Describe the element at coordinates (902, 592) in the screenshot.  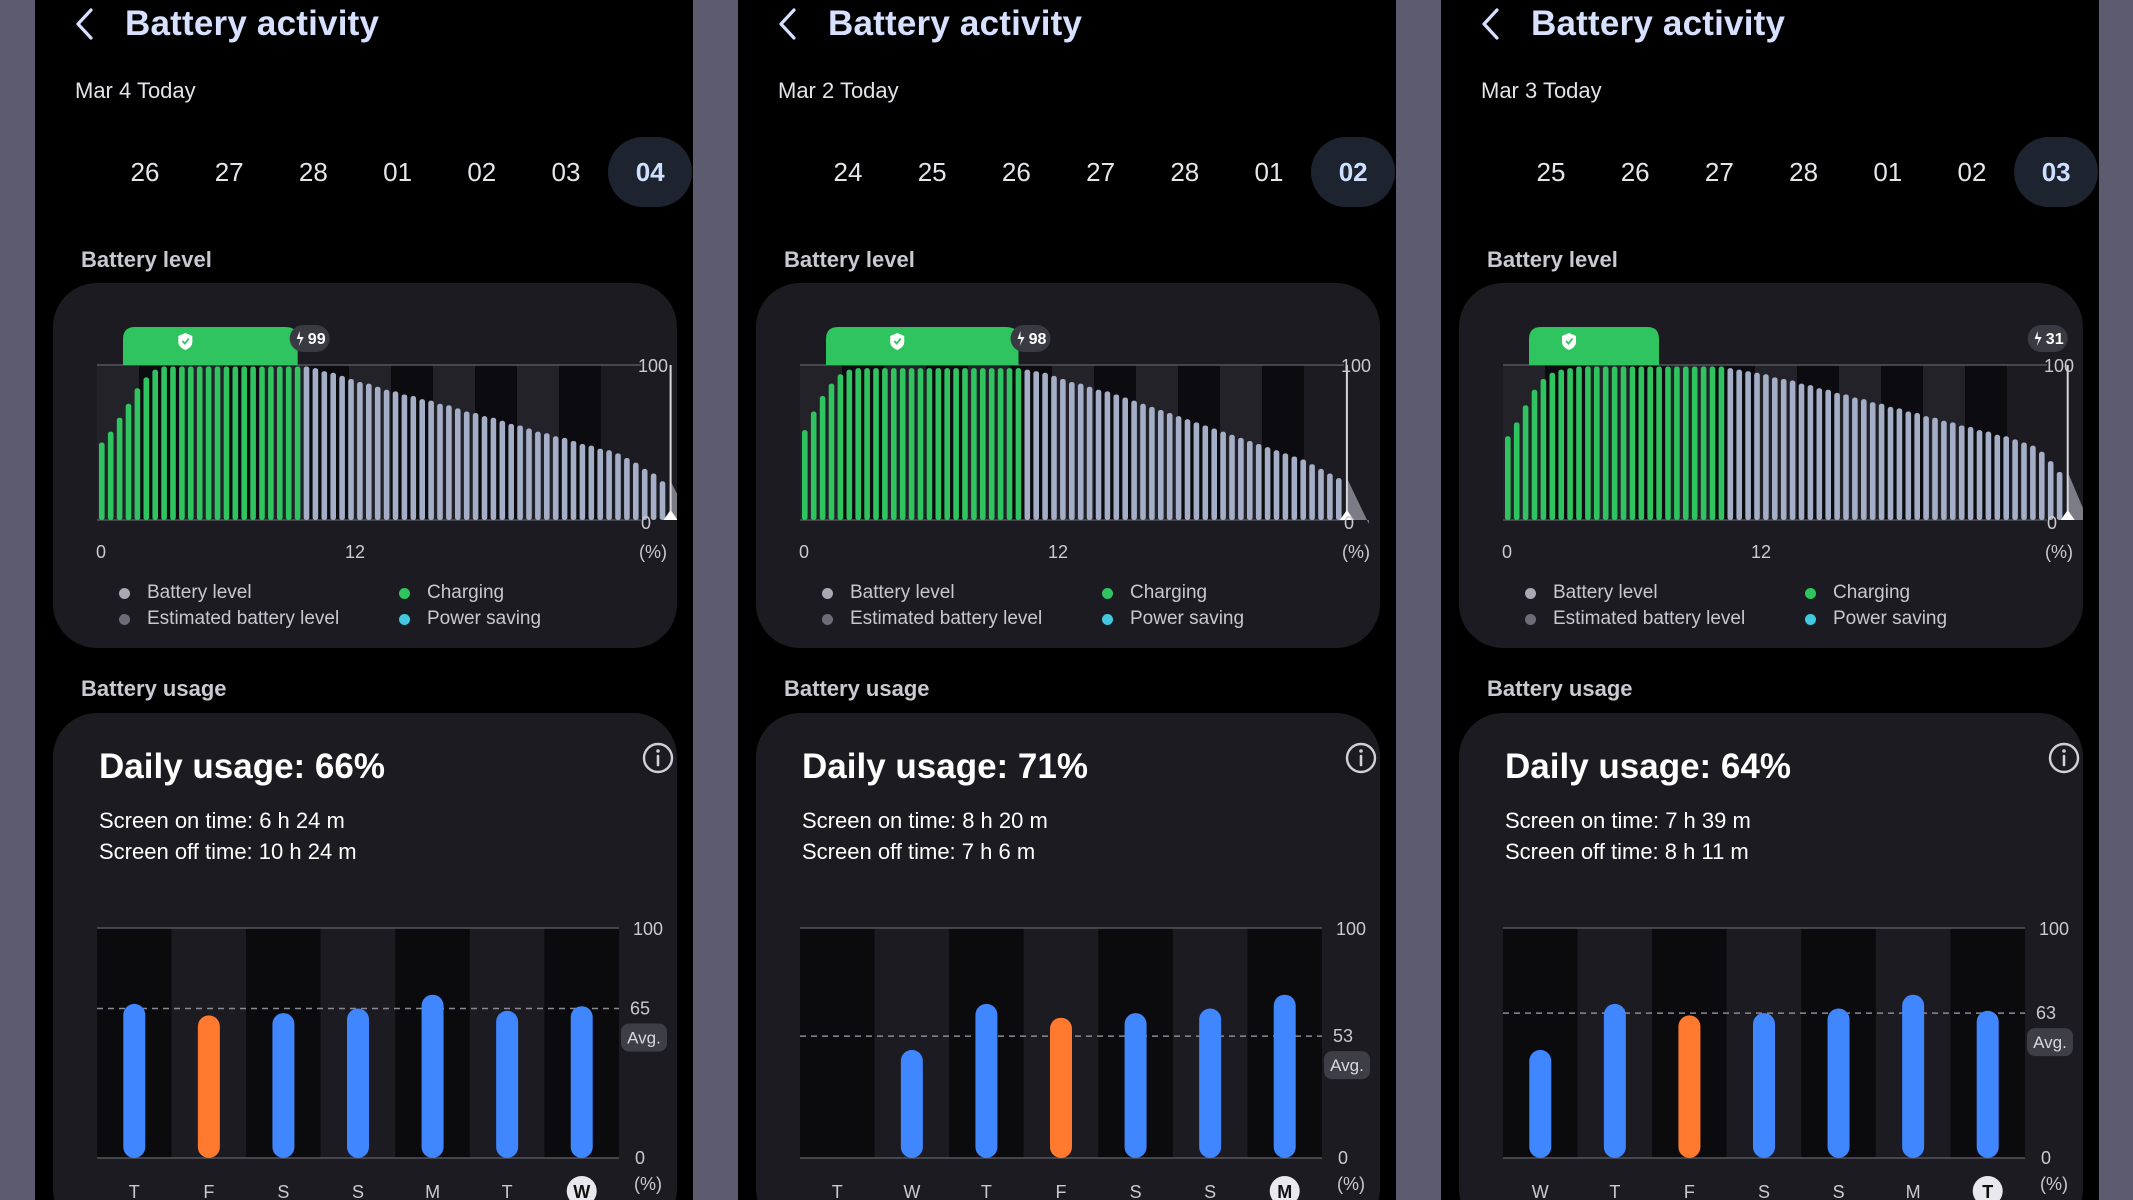
I see `legend-label: Battery level` at that location.